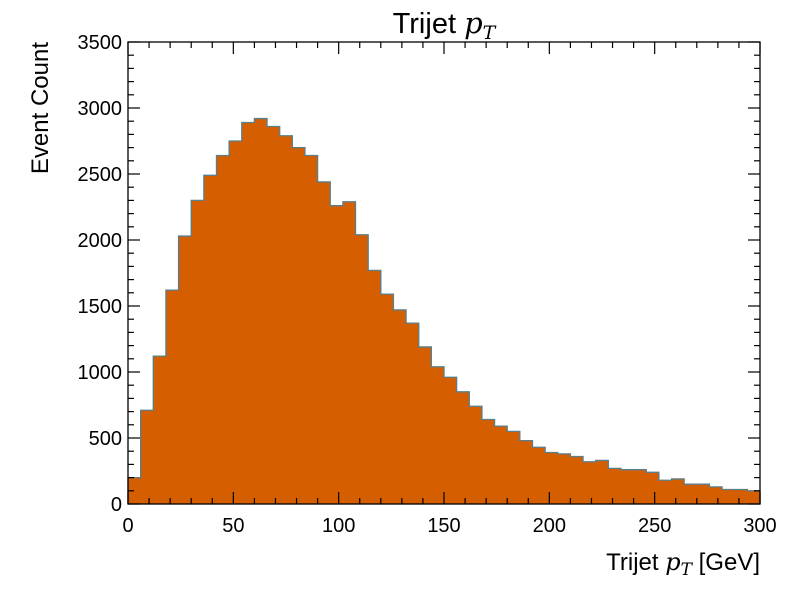 This screenshot has height=600, width=800. I want to click on chart-title-math: p, so click(473, 23).